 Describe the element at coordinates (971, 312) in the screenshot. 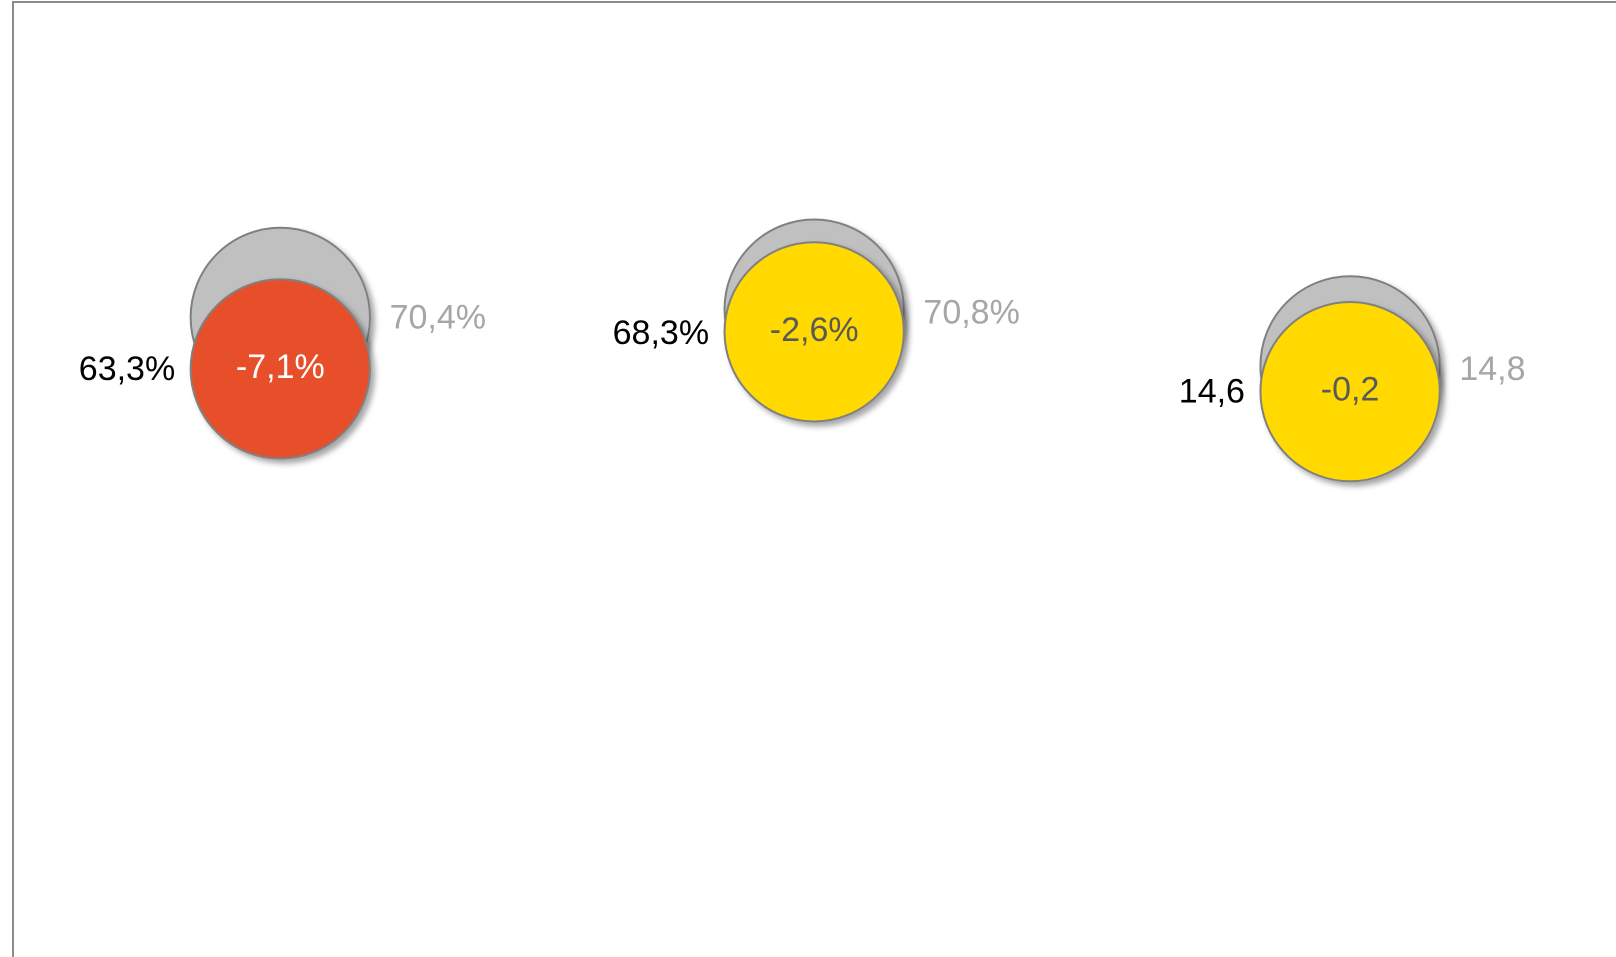

I see `previous-label: 70,8%` at that location.